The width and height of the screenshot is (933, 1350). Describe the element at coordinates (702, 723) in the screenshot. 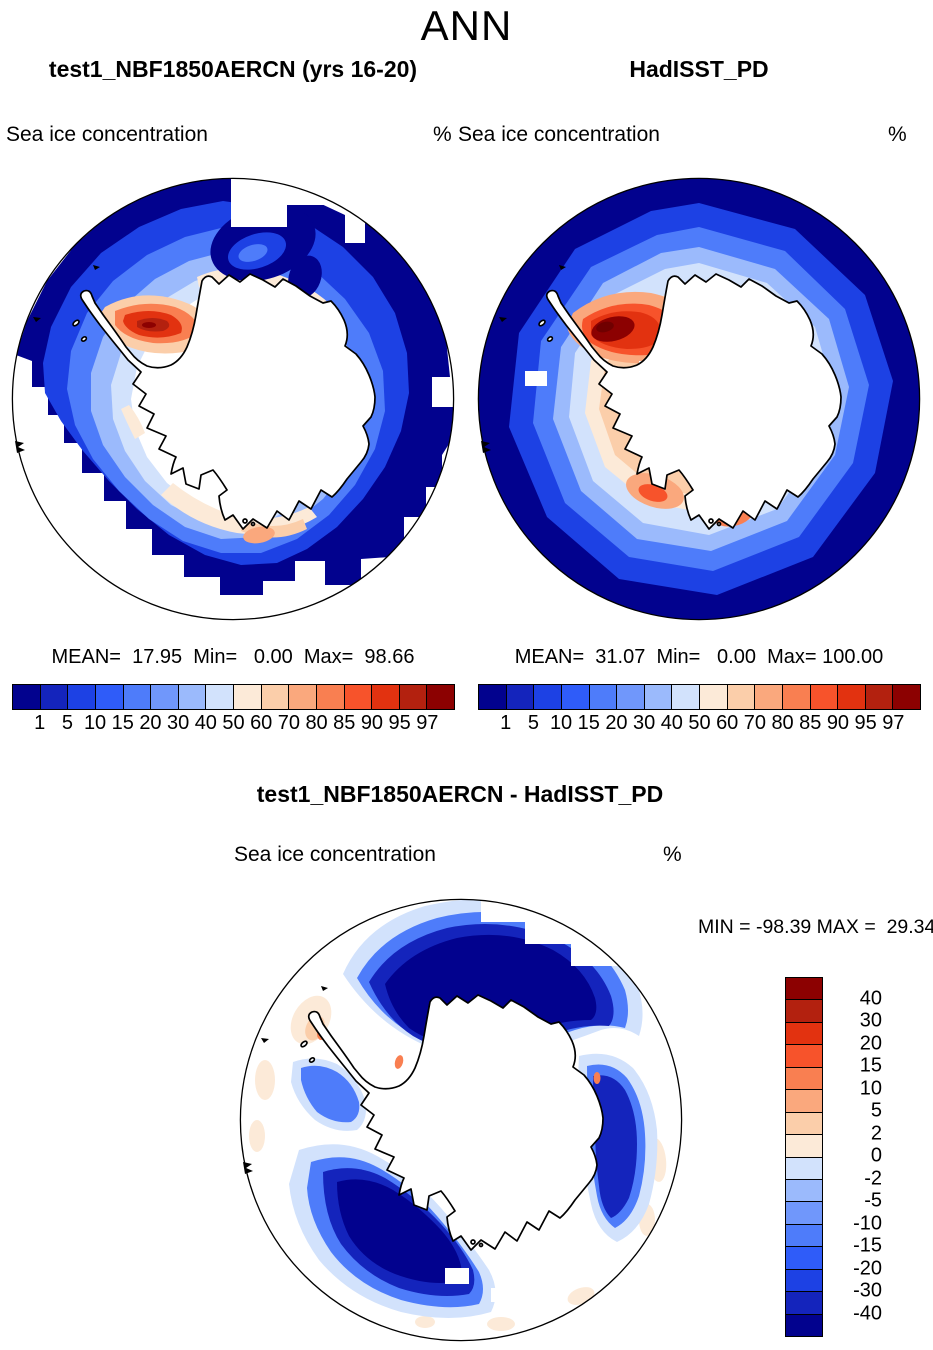

I see `obs-colorbar-ticks: 1 5 10 15 20 30 40 50 60 70 80 85 90 95 97` at that location.